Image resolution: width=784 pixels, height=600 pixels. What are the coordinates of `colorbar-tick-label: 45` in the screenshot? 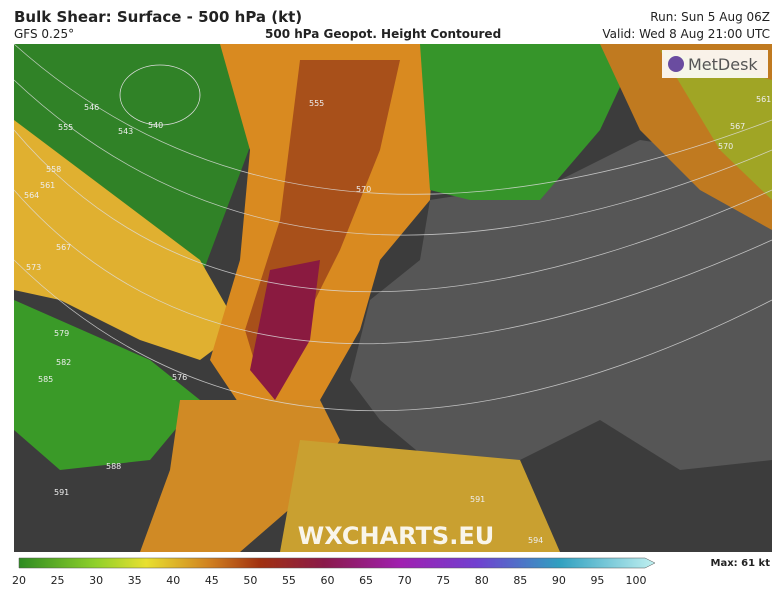 It's located at (212, 580).